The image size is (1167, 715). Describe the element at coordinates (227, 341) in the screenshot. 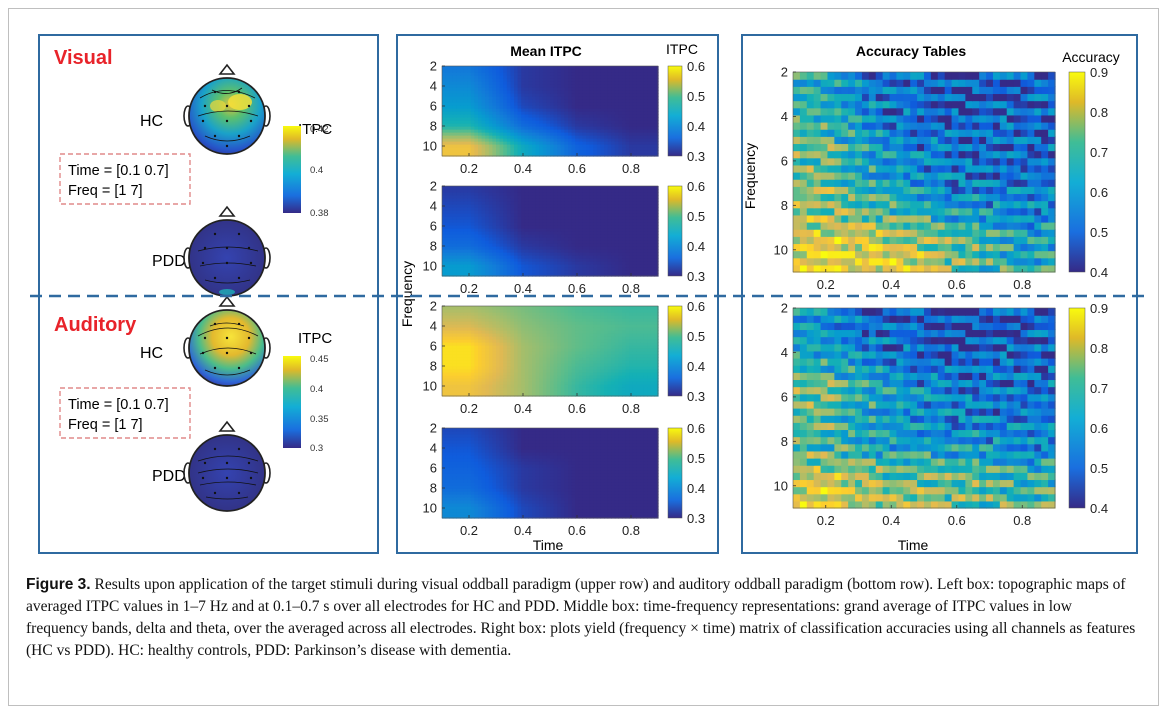

I see `auditory-hc-topomap` at that location.